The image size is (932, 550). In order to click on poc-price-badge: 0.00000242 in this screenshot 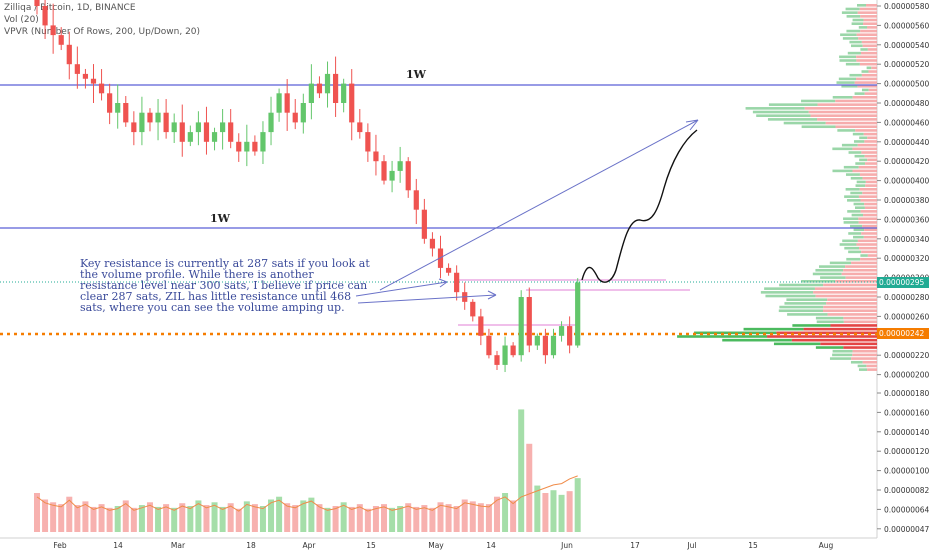, I will do `click(903, 333)`.